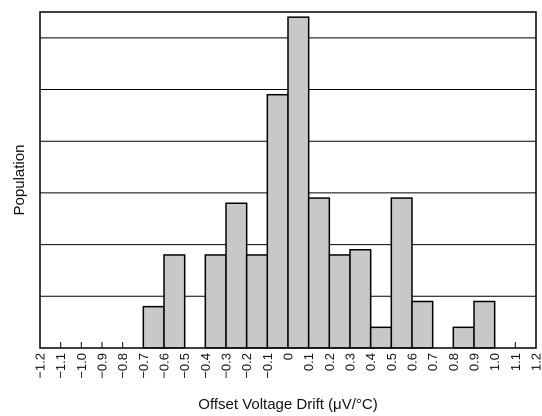 This screenshot has height=416, width=542. I want to click on x-tick-marks, so click(288, 345).